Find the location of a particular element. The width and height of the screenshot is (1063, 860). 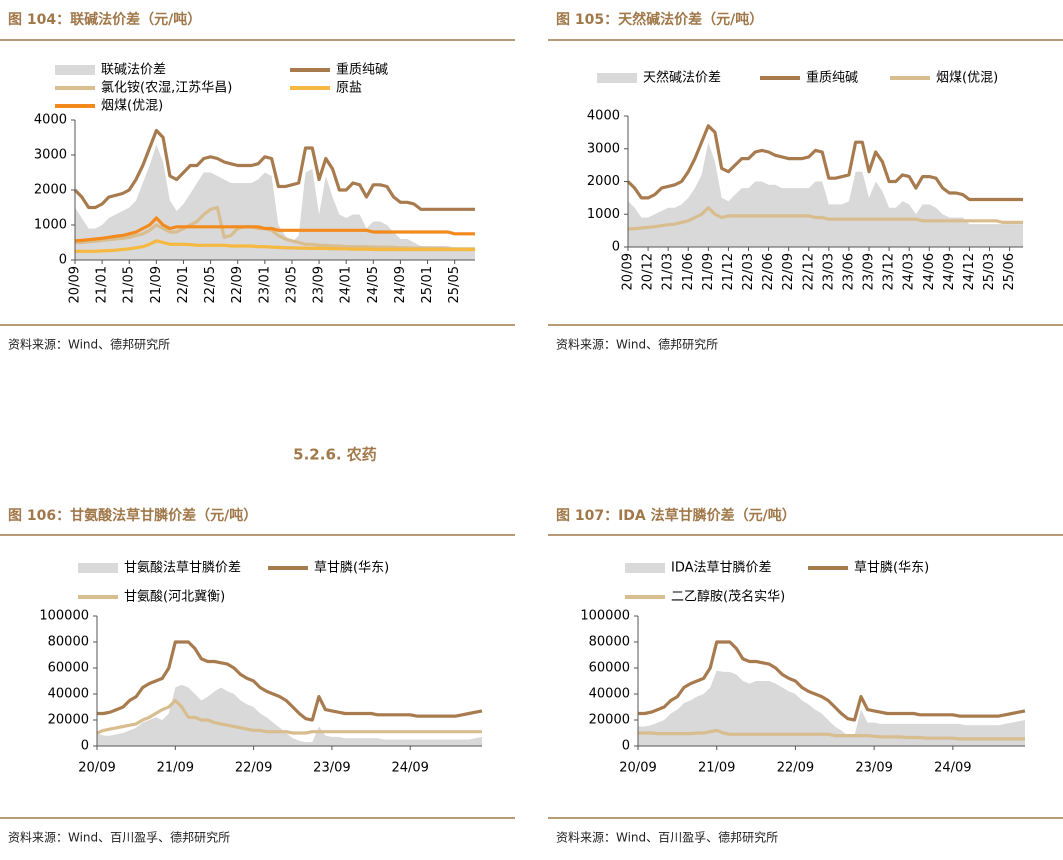

x-tick-label: 22/05 is located at coordinates (210, 284).